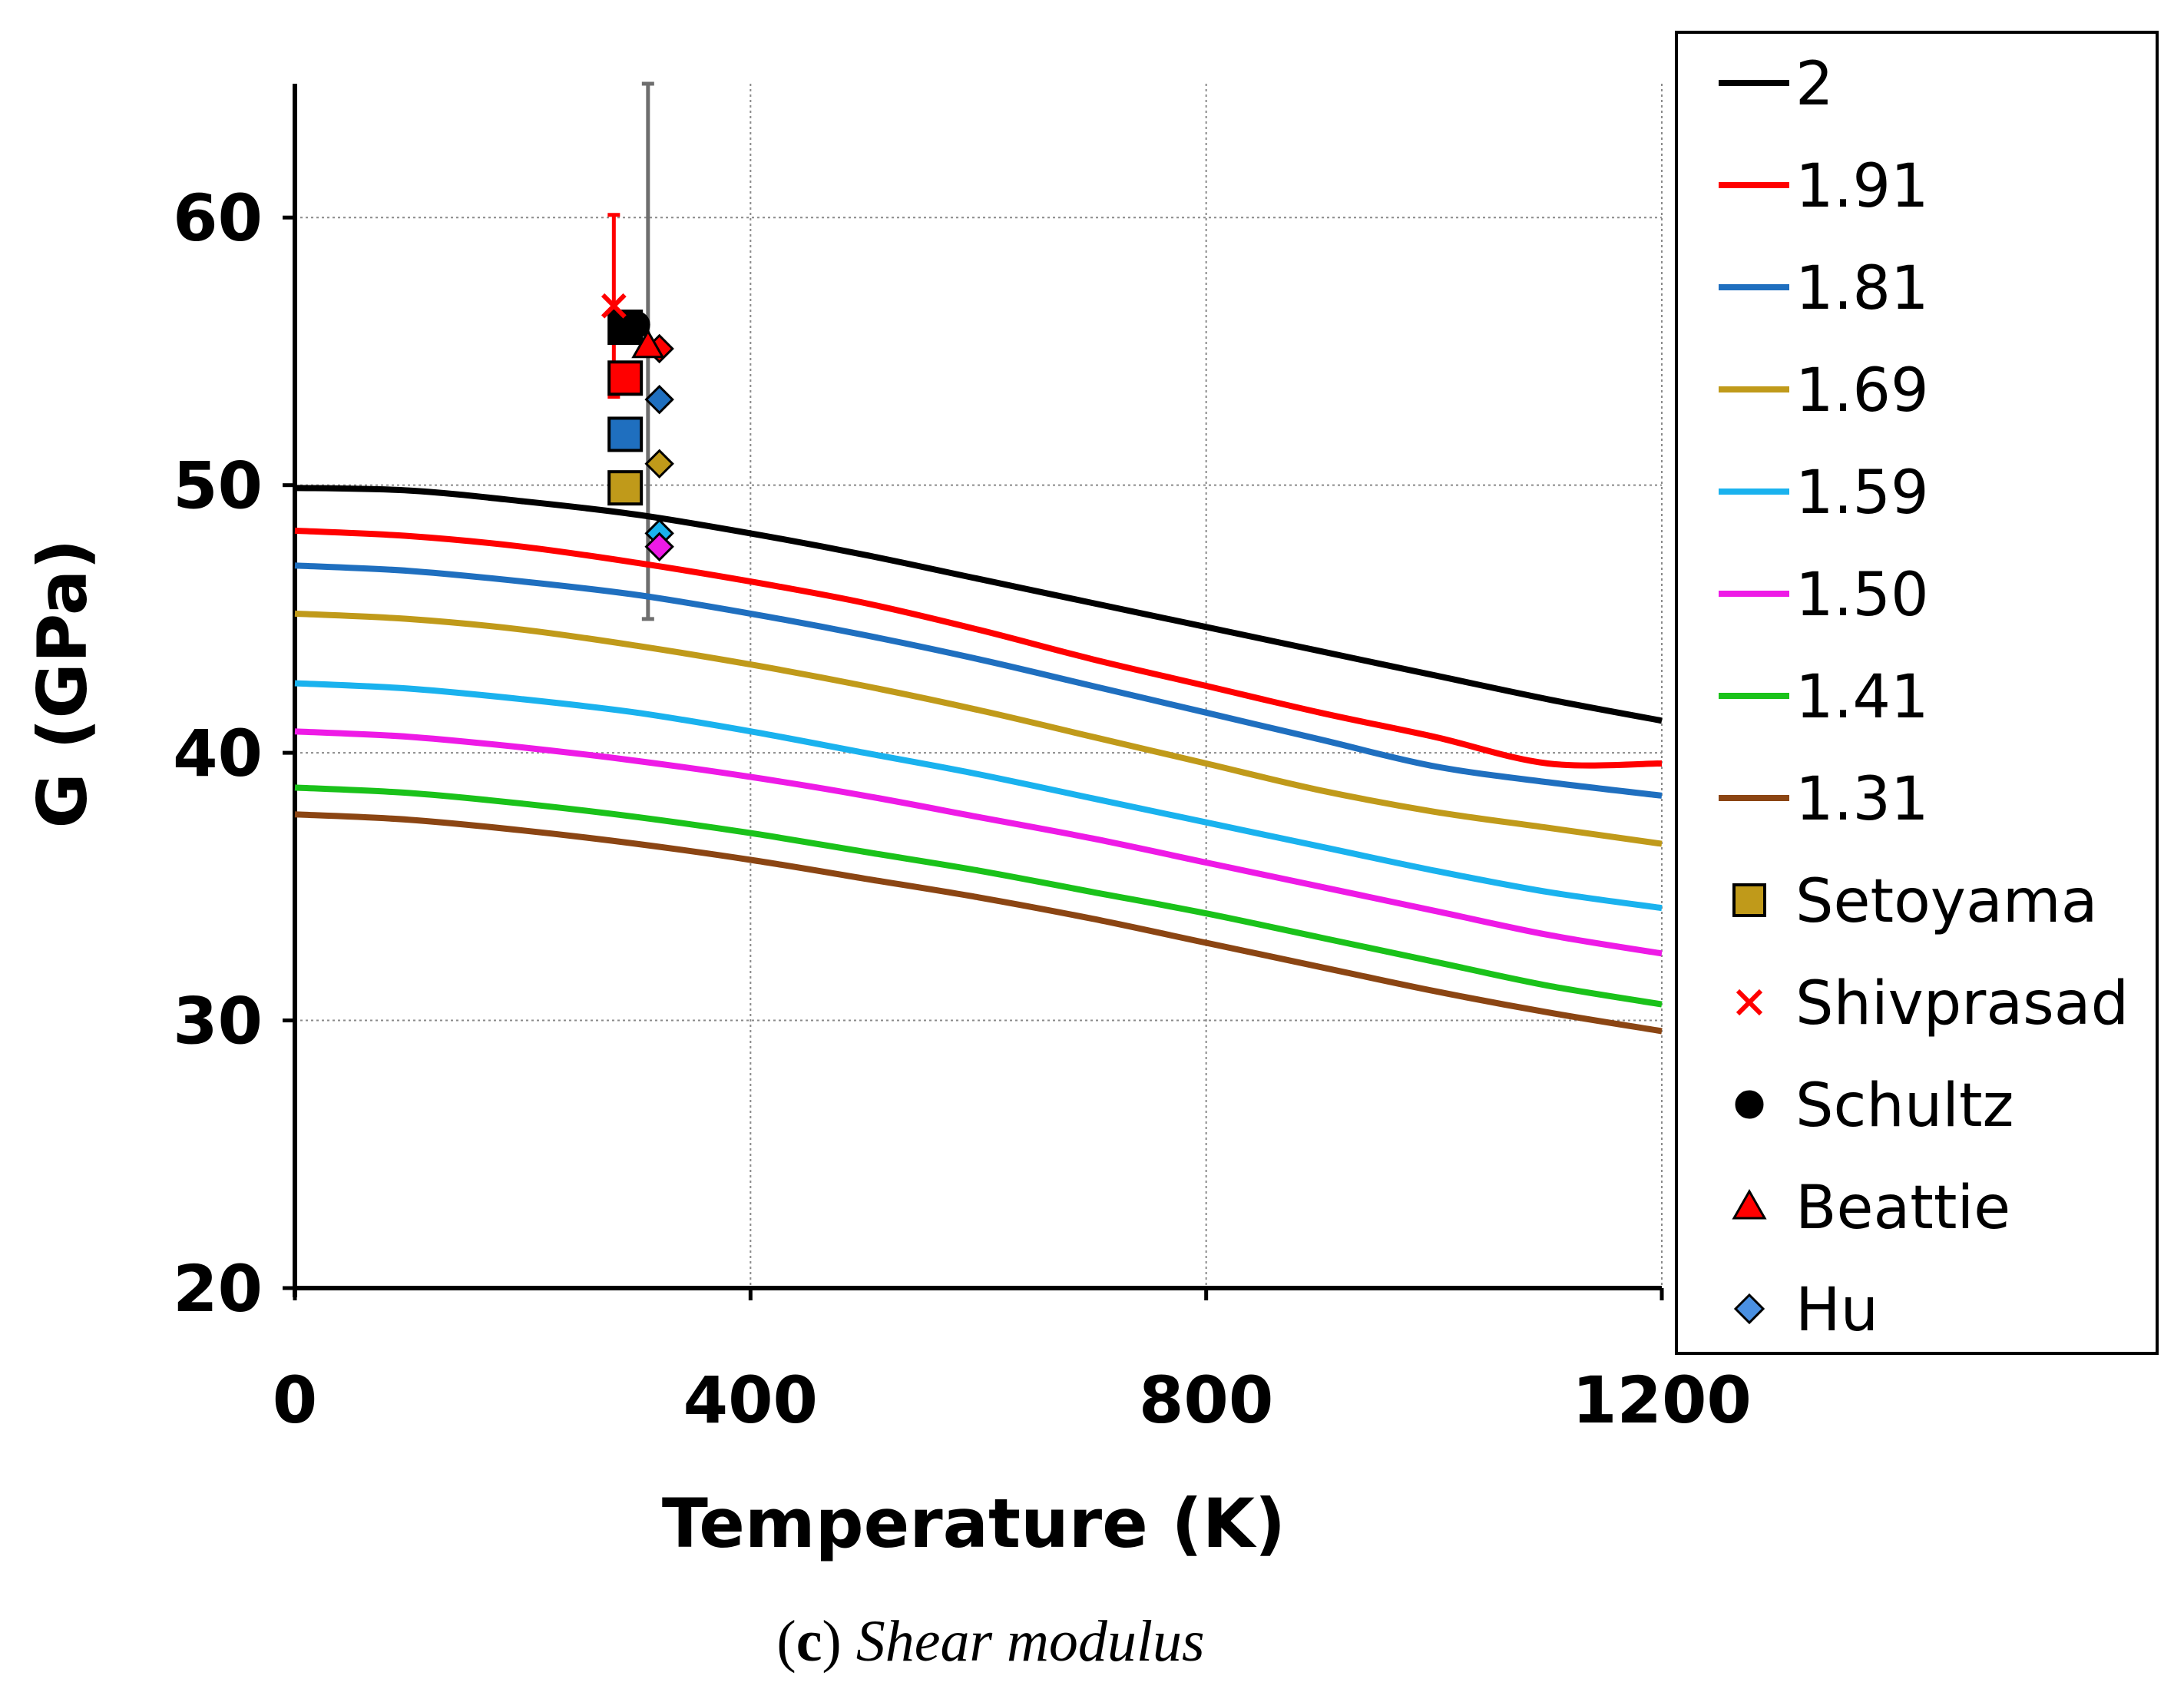  I want to click on legend-label-1_31: 1.31, so click(1862, 799).